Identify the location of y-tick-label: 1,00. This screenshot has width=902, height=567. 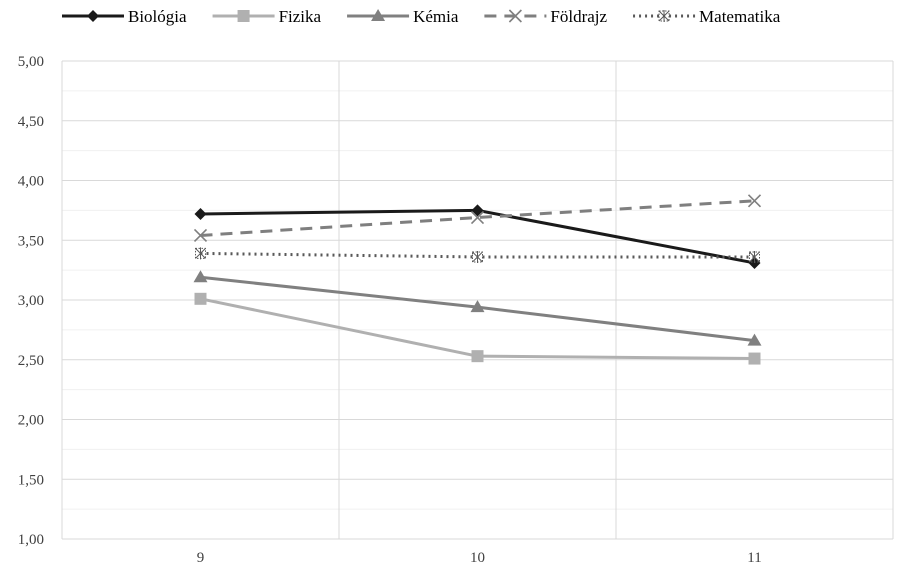
(31, 540).